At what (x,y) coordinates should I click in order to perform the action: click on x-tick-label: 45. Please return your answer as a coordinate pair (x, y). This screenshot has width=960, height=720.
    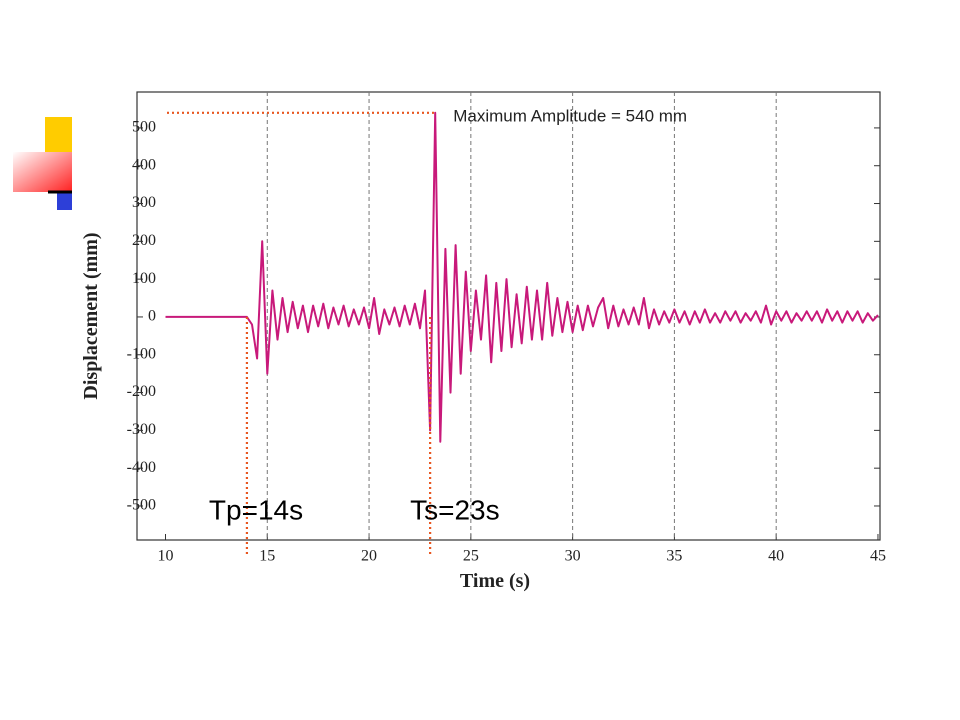
    Looking at the image, I should click on (878, 556).